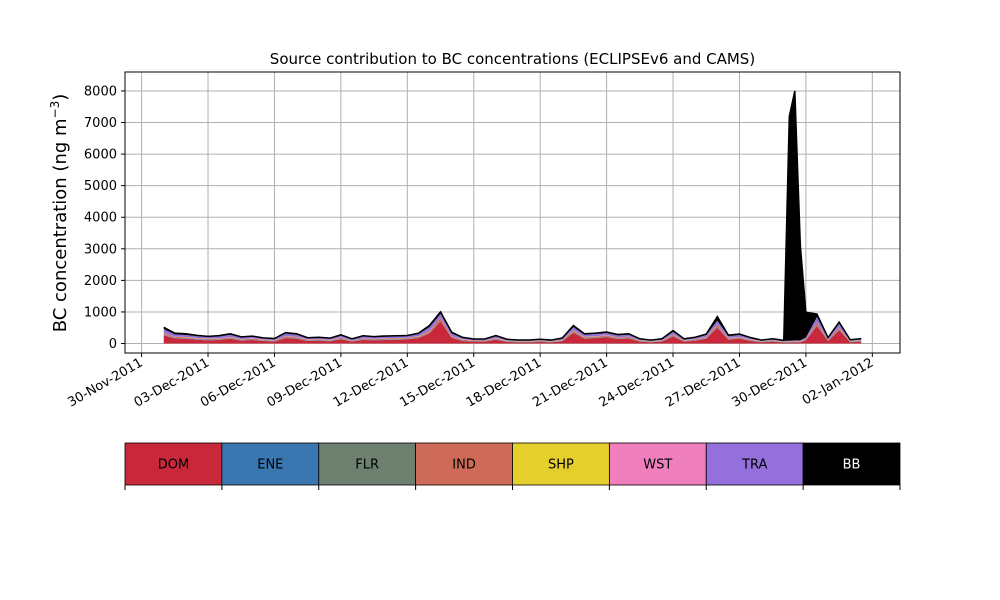 This screenshot has height=600, width=1000. Describe the element at coordinates (100, 312) in the screenshot. I see `y-tick-label: 1000` at that location.